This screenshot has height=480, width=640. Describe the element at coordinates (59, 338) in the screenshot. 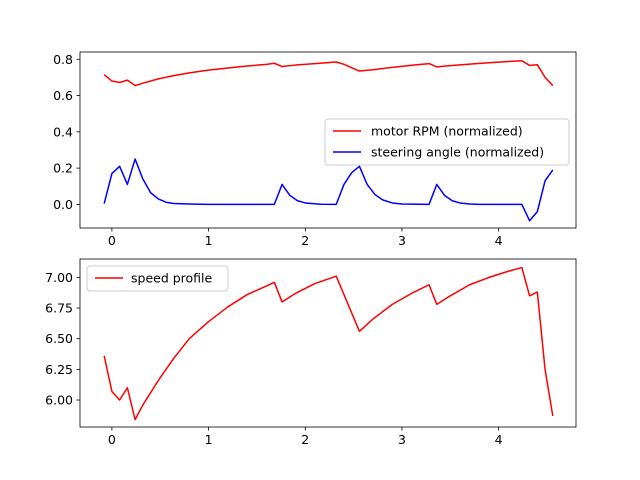

I see `bottom-ytick-label: 6.50` at that location.